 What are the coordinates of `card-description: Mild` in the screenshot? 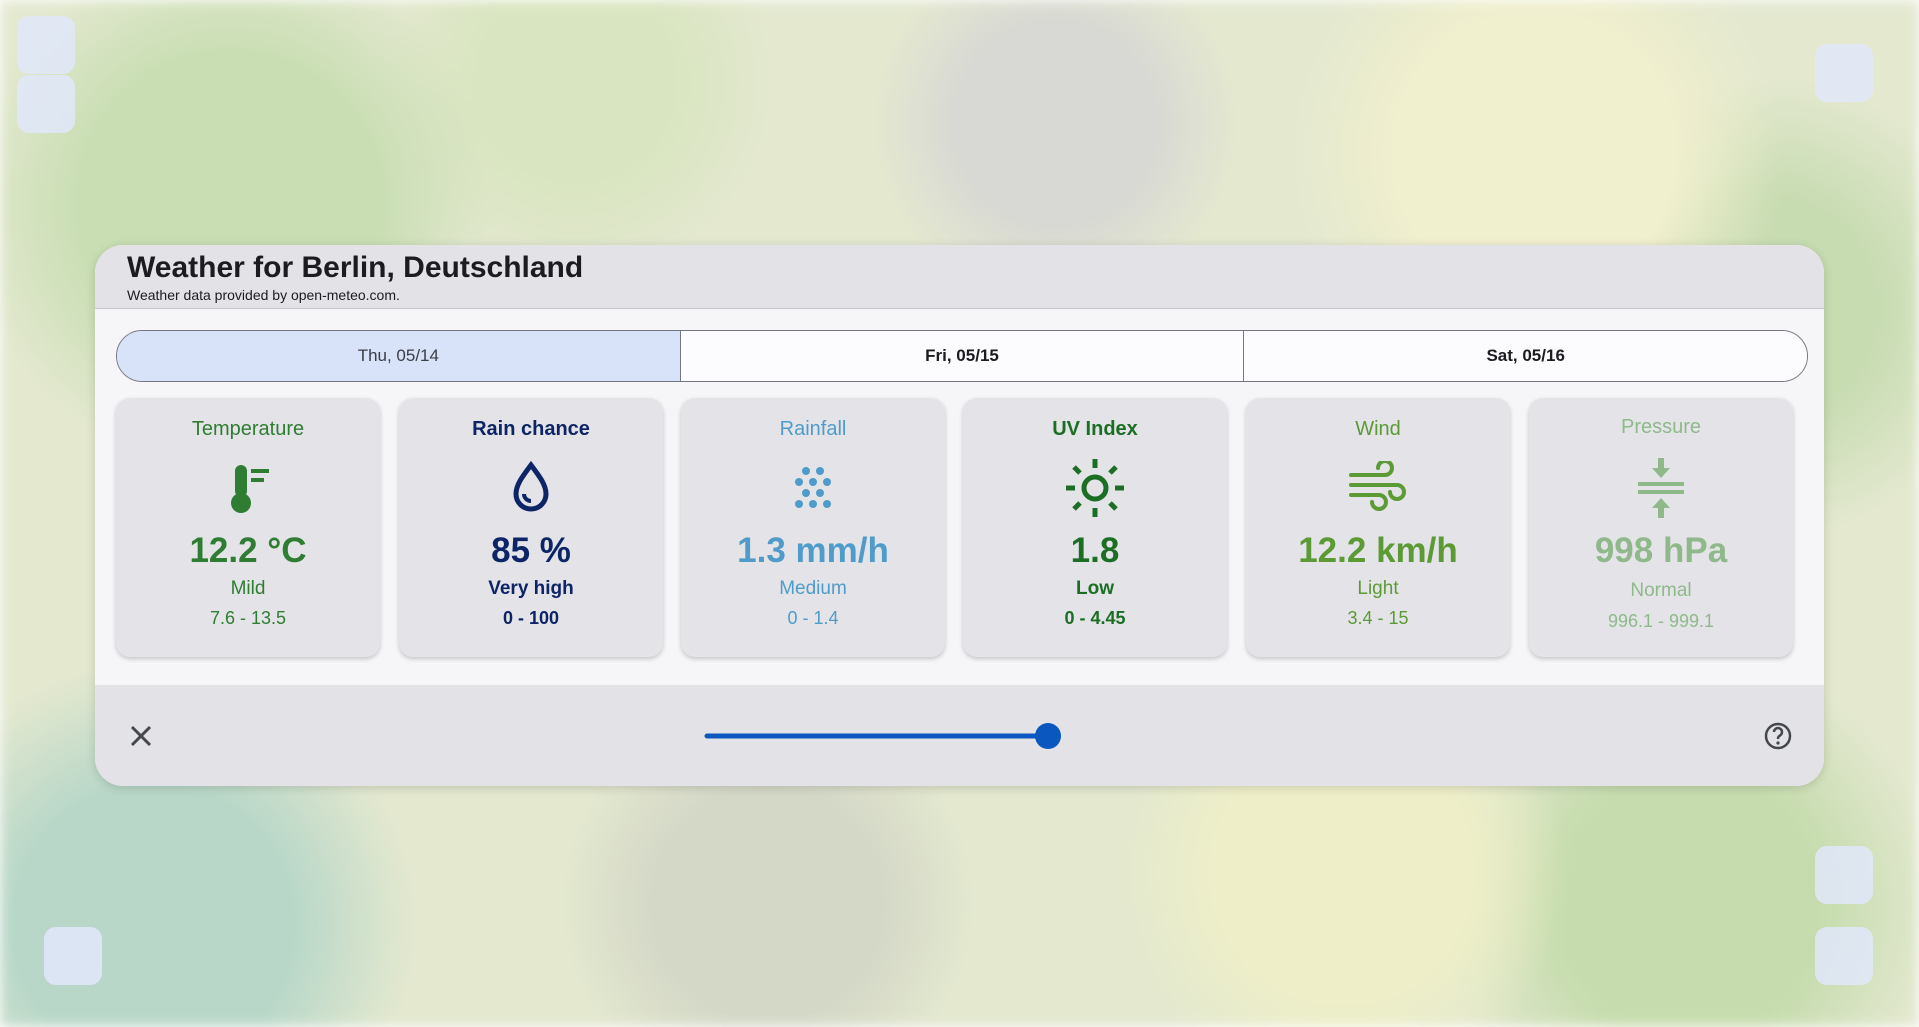 It's located at (248, 588).